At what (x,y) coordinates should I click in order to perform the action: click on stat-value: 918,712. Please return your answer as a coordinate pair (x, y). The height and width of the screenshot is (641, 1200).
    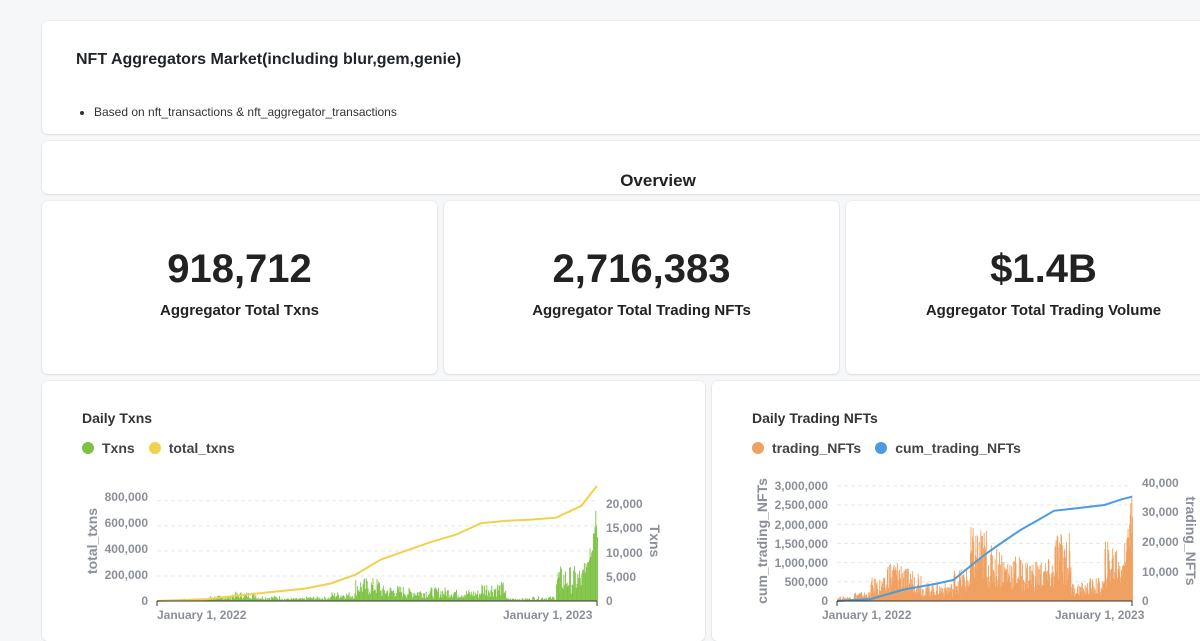
    Looking at the image, I should click on (239, 269).